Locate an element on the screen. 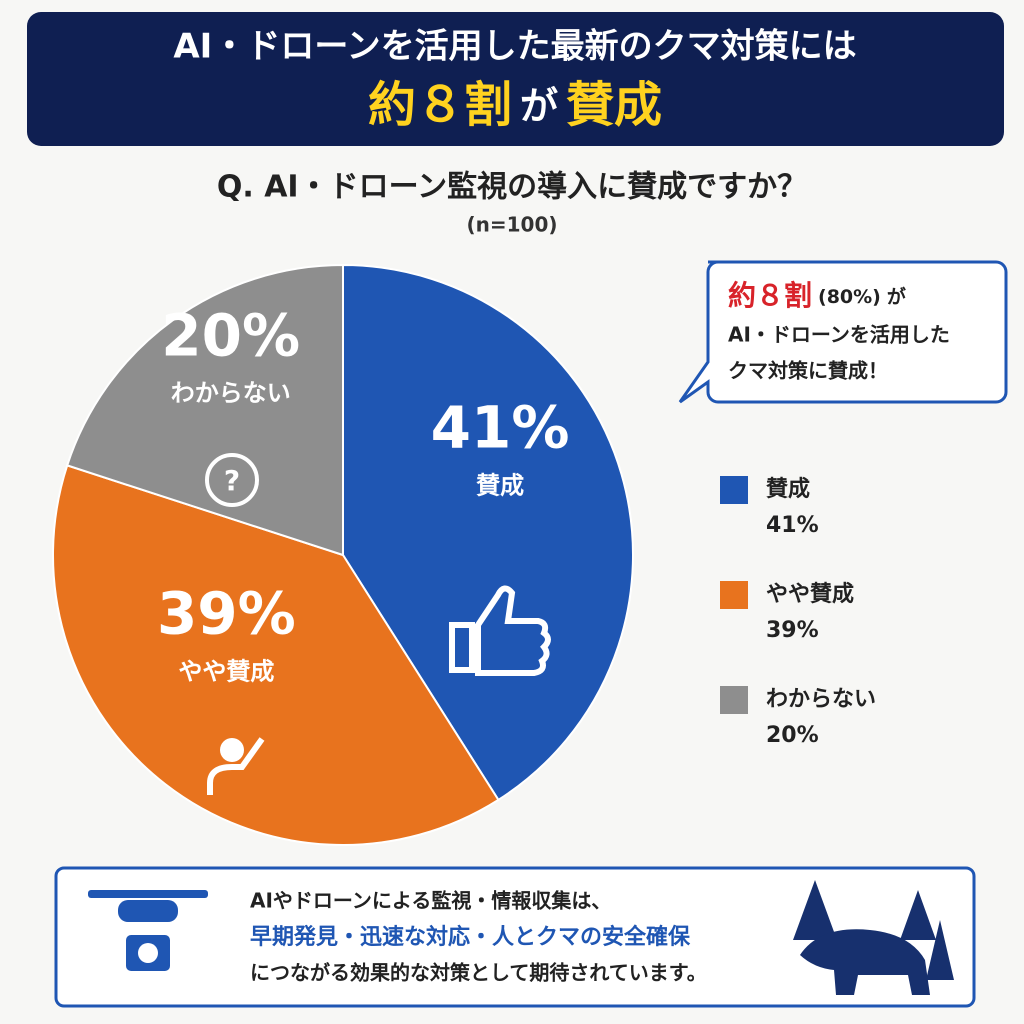 The image size is (1024, 1024). legend-value: 20% is located at coordinates (792, 735).